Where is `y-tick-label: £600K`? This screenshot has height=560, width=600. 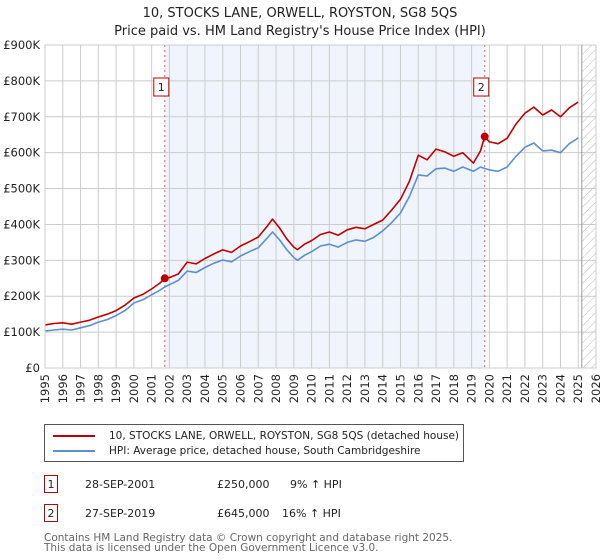
y-tick-label: £600K is located at coordinates (21, 153).